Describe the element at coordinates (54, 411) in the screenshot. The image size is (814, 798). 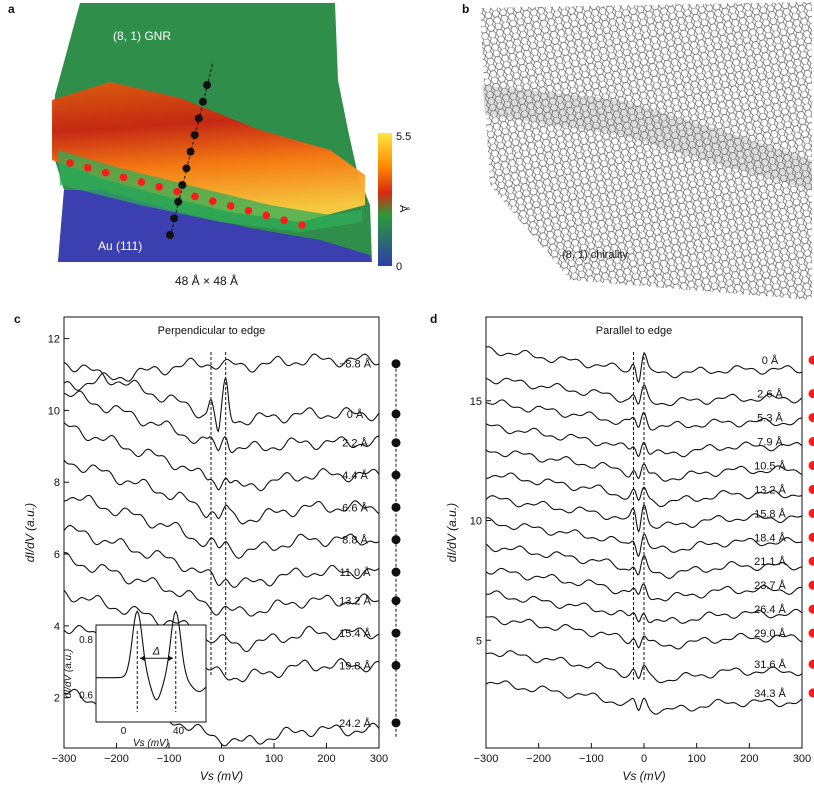
I see `y-tick-label: 10` at that location.